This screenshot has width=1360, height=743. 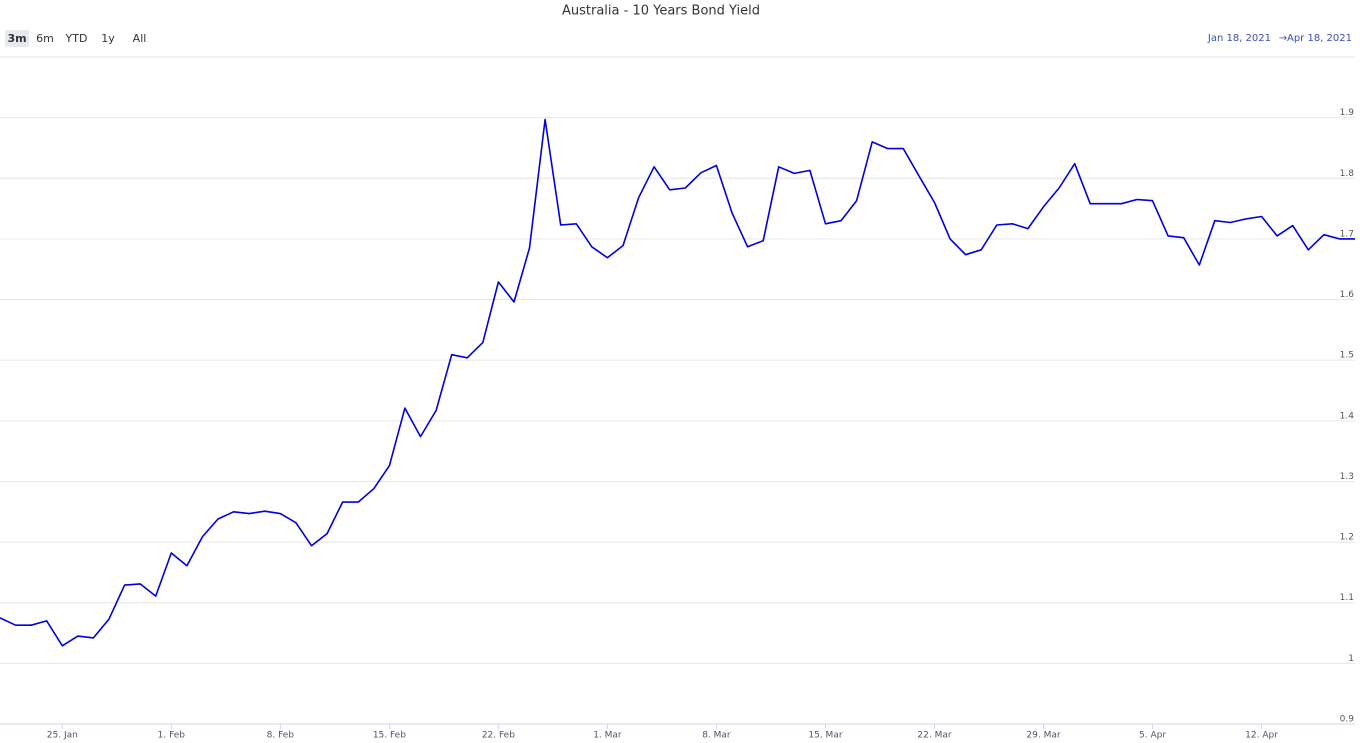 I want to click on y-tick-label: 1.5, so click(x=1347, y=356).